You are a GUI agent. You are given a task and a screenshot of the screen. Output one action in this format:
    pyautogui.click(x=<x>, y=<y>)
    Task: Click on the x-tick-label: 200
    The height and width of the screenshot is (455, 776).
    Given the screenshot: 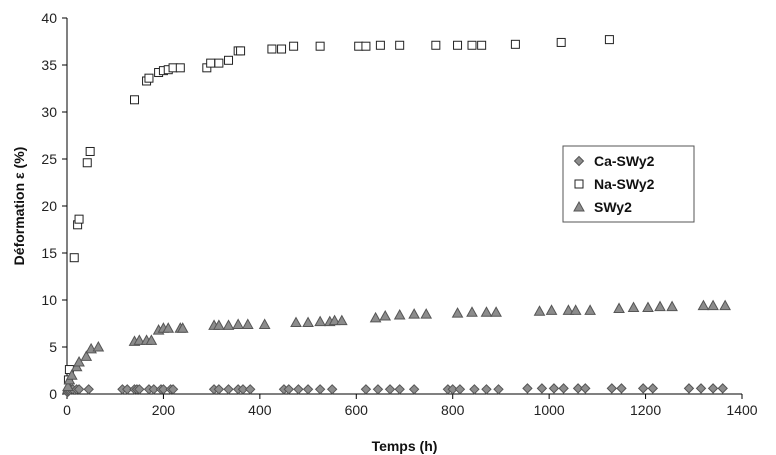 What is the action you would take?
    pyautogui.click(x=164, y=410)
    